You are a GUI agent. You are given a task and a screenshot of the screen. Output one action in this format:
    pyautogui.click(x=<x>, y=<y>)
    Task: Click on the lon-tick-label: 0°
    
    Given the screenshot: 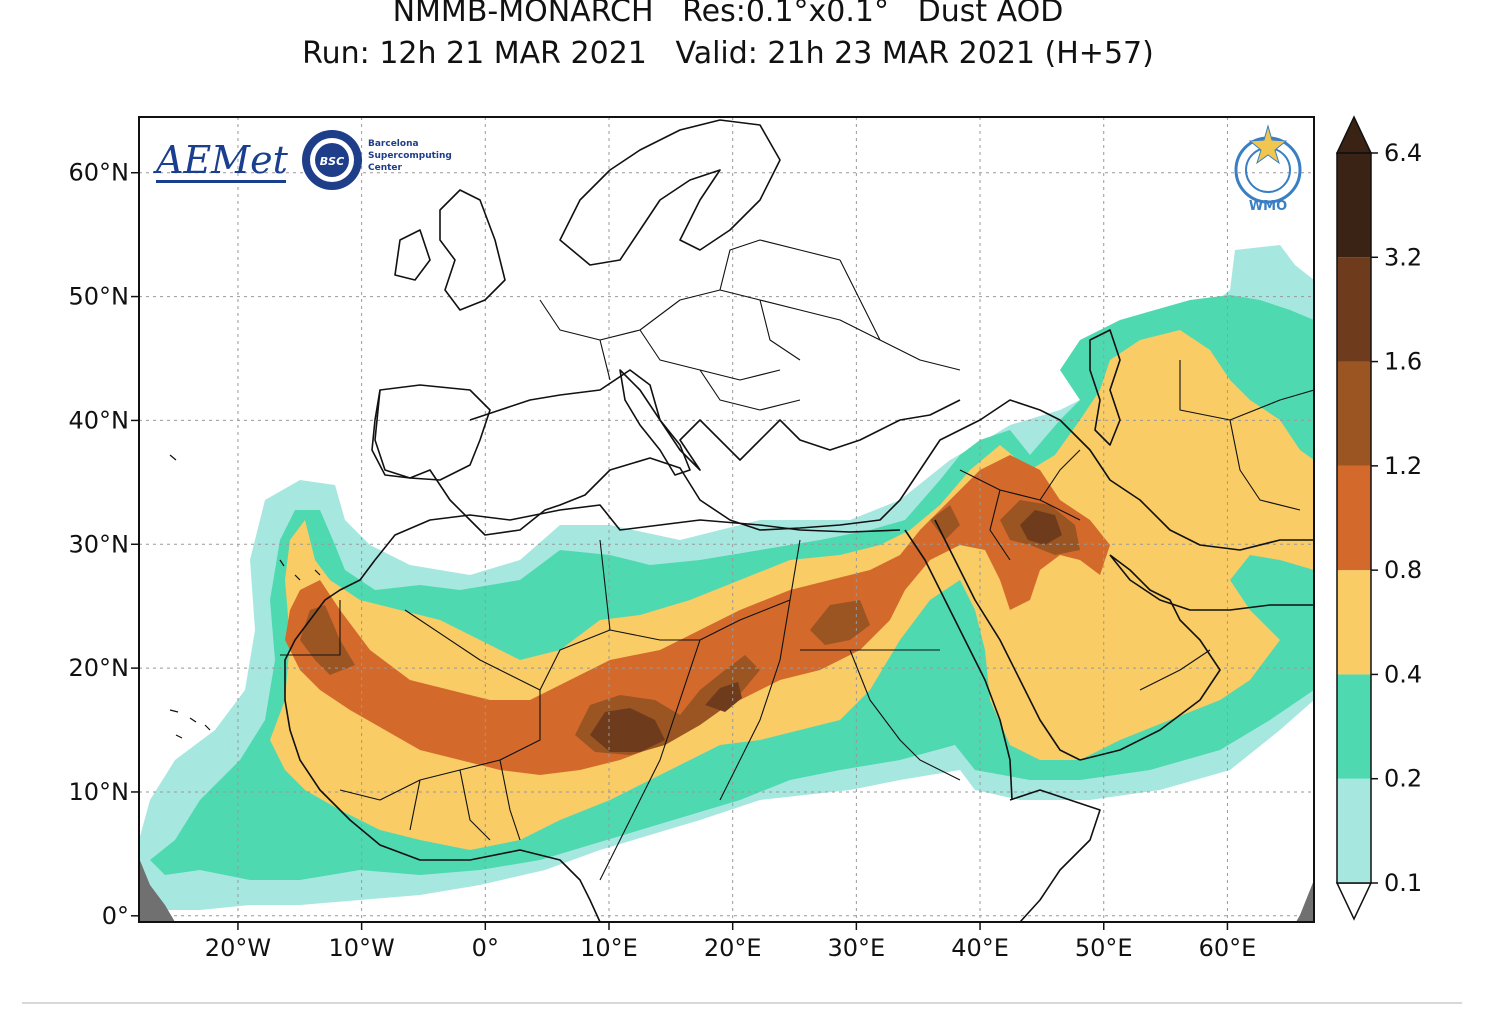 What is the action you would take?
    pyautogui.click(x=485, y=948)
    